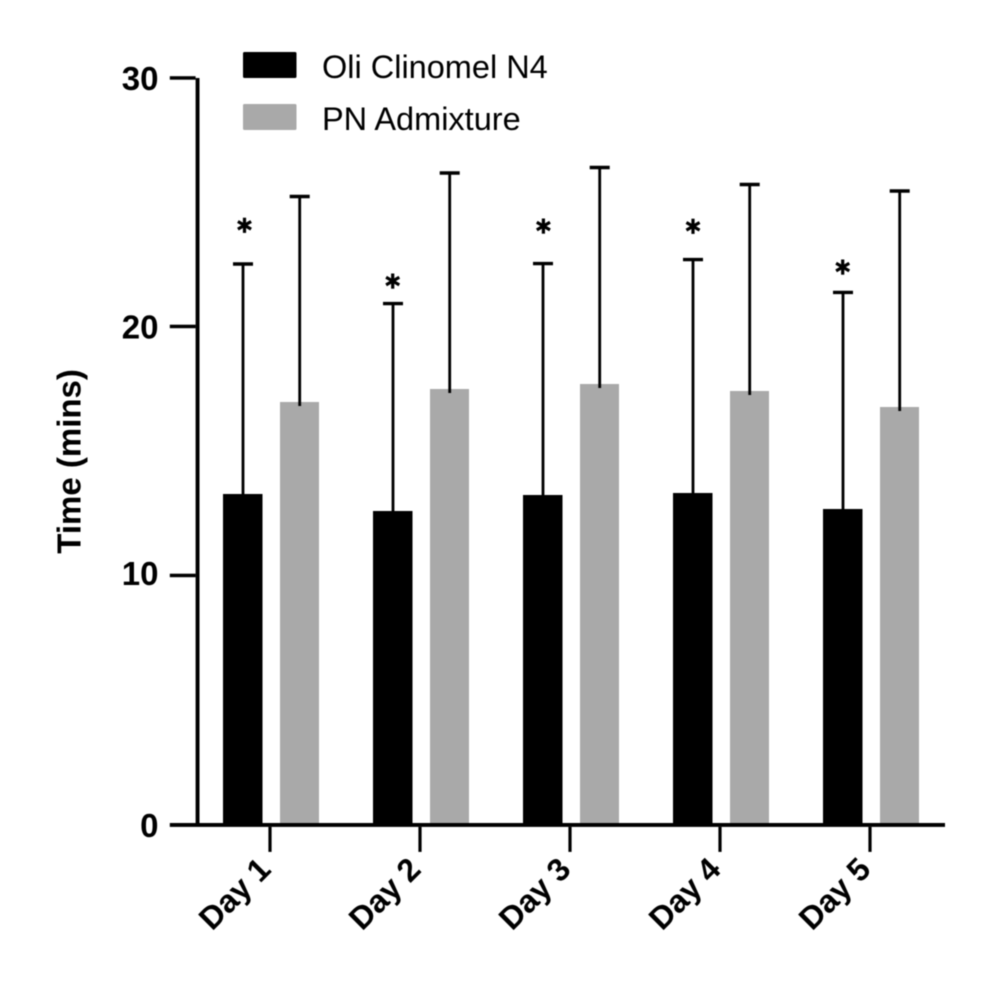  What do you see at coordinates (140, 78) in the screenshot?
I see `svg-text: 30` at bounding box center [140, 78].